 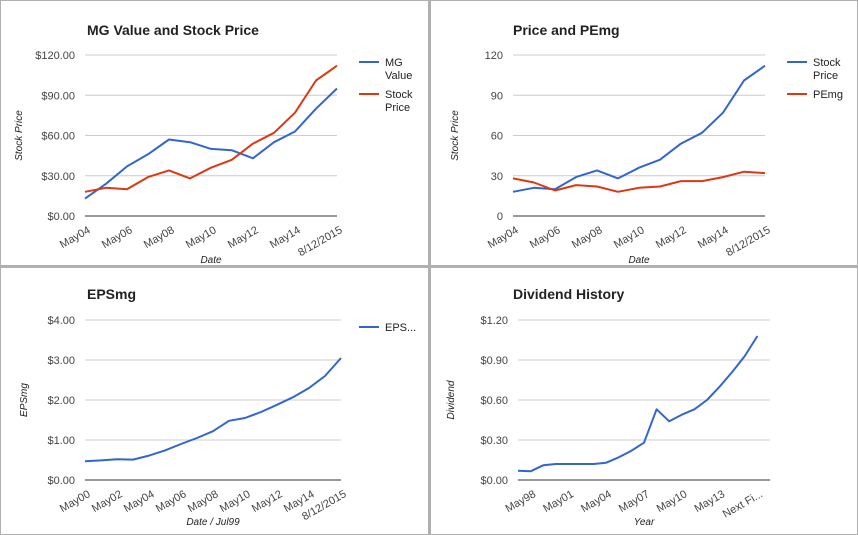 I want to click on x-tick-label: May98, so click(x=520, y=501).